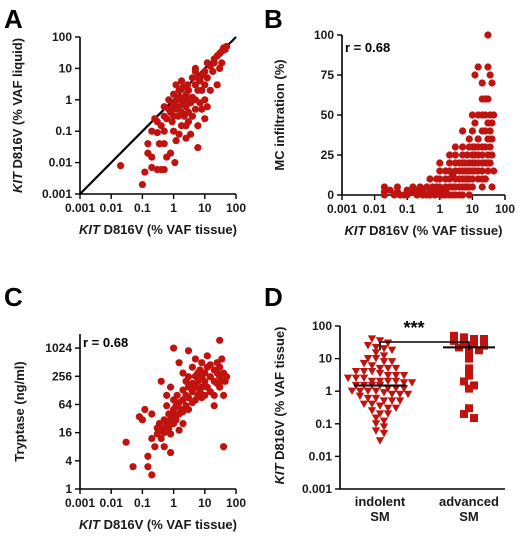 The image size is (520, 548). Describe the element at coordinates (321, 456) in the screenshot. I see `y-tick-label: 0.01` at that location.